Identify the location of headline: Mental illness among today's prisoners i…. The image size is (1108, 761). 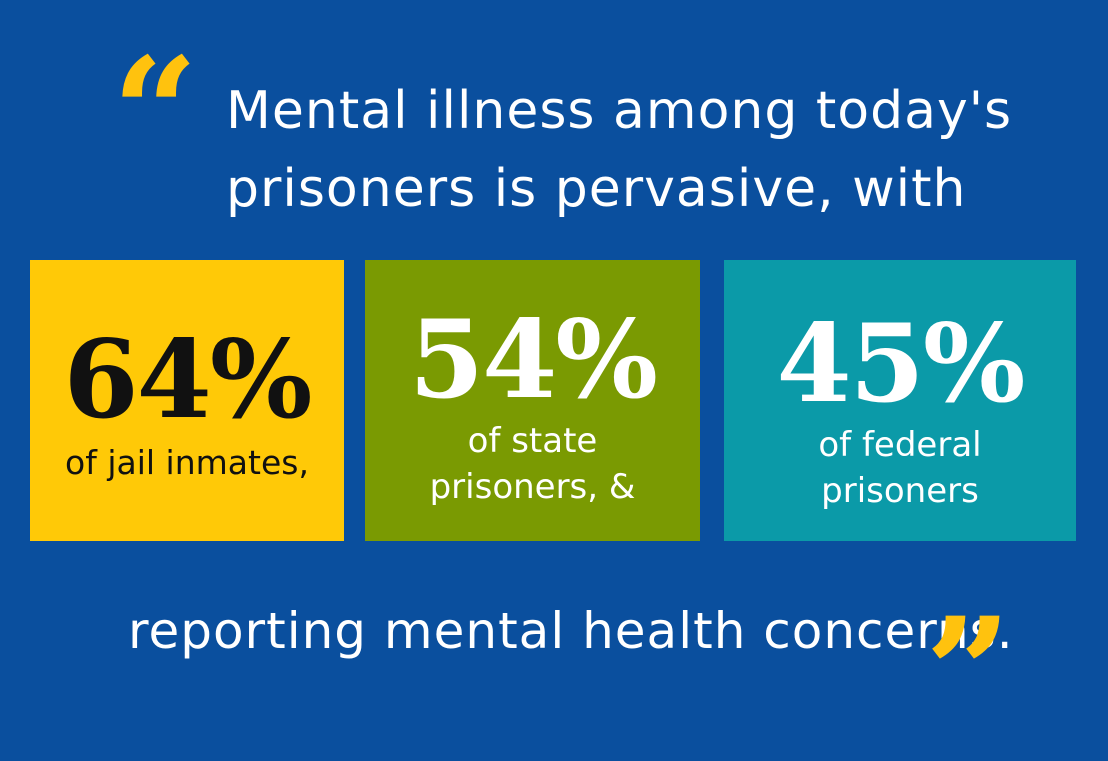
(619, 150).